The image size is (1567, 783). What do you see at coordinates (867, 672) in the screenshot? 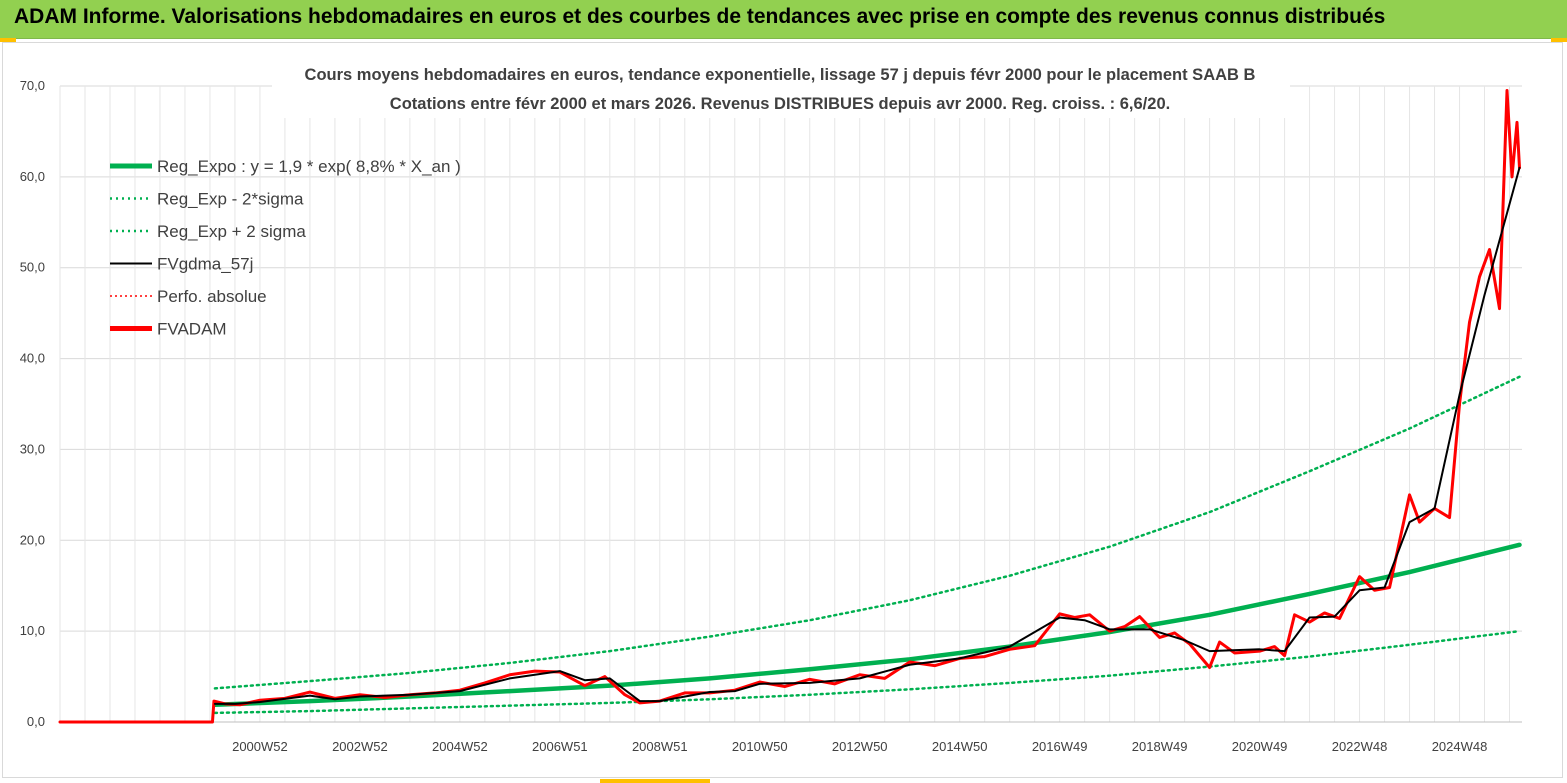
I see `series-reg-exp-2-sigma` at bounding box center [867, 672].